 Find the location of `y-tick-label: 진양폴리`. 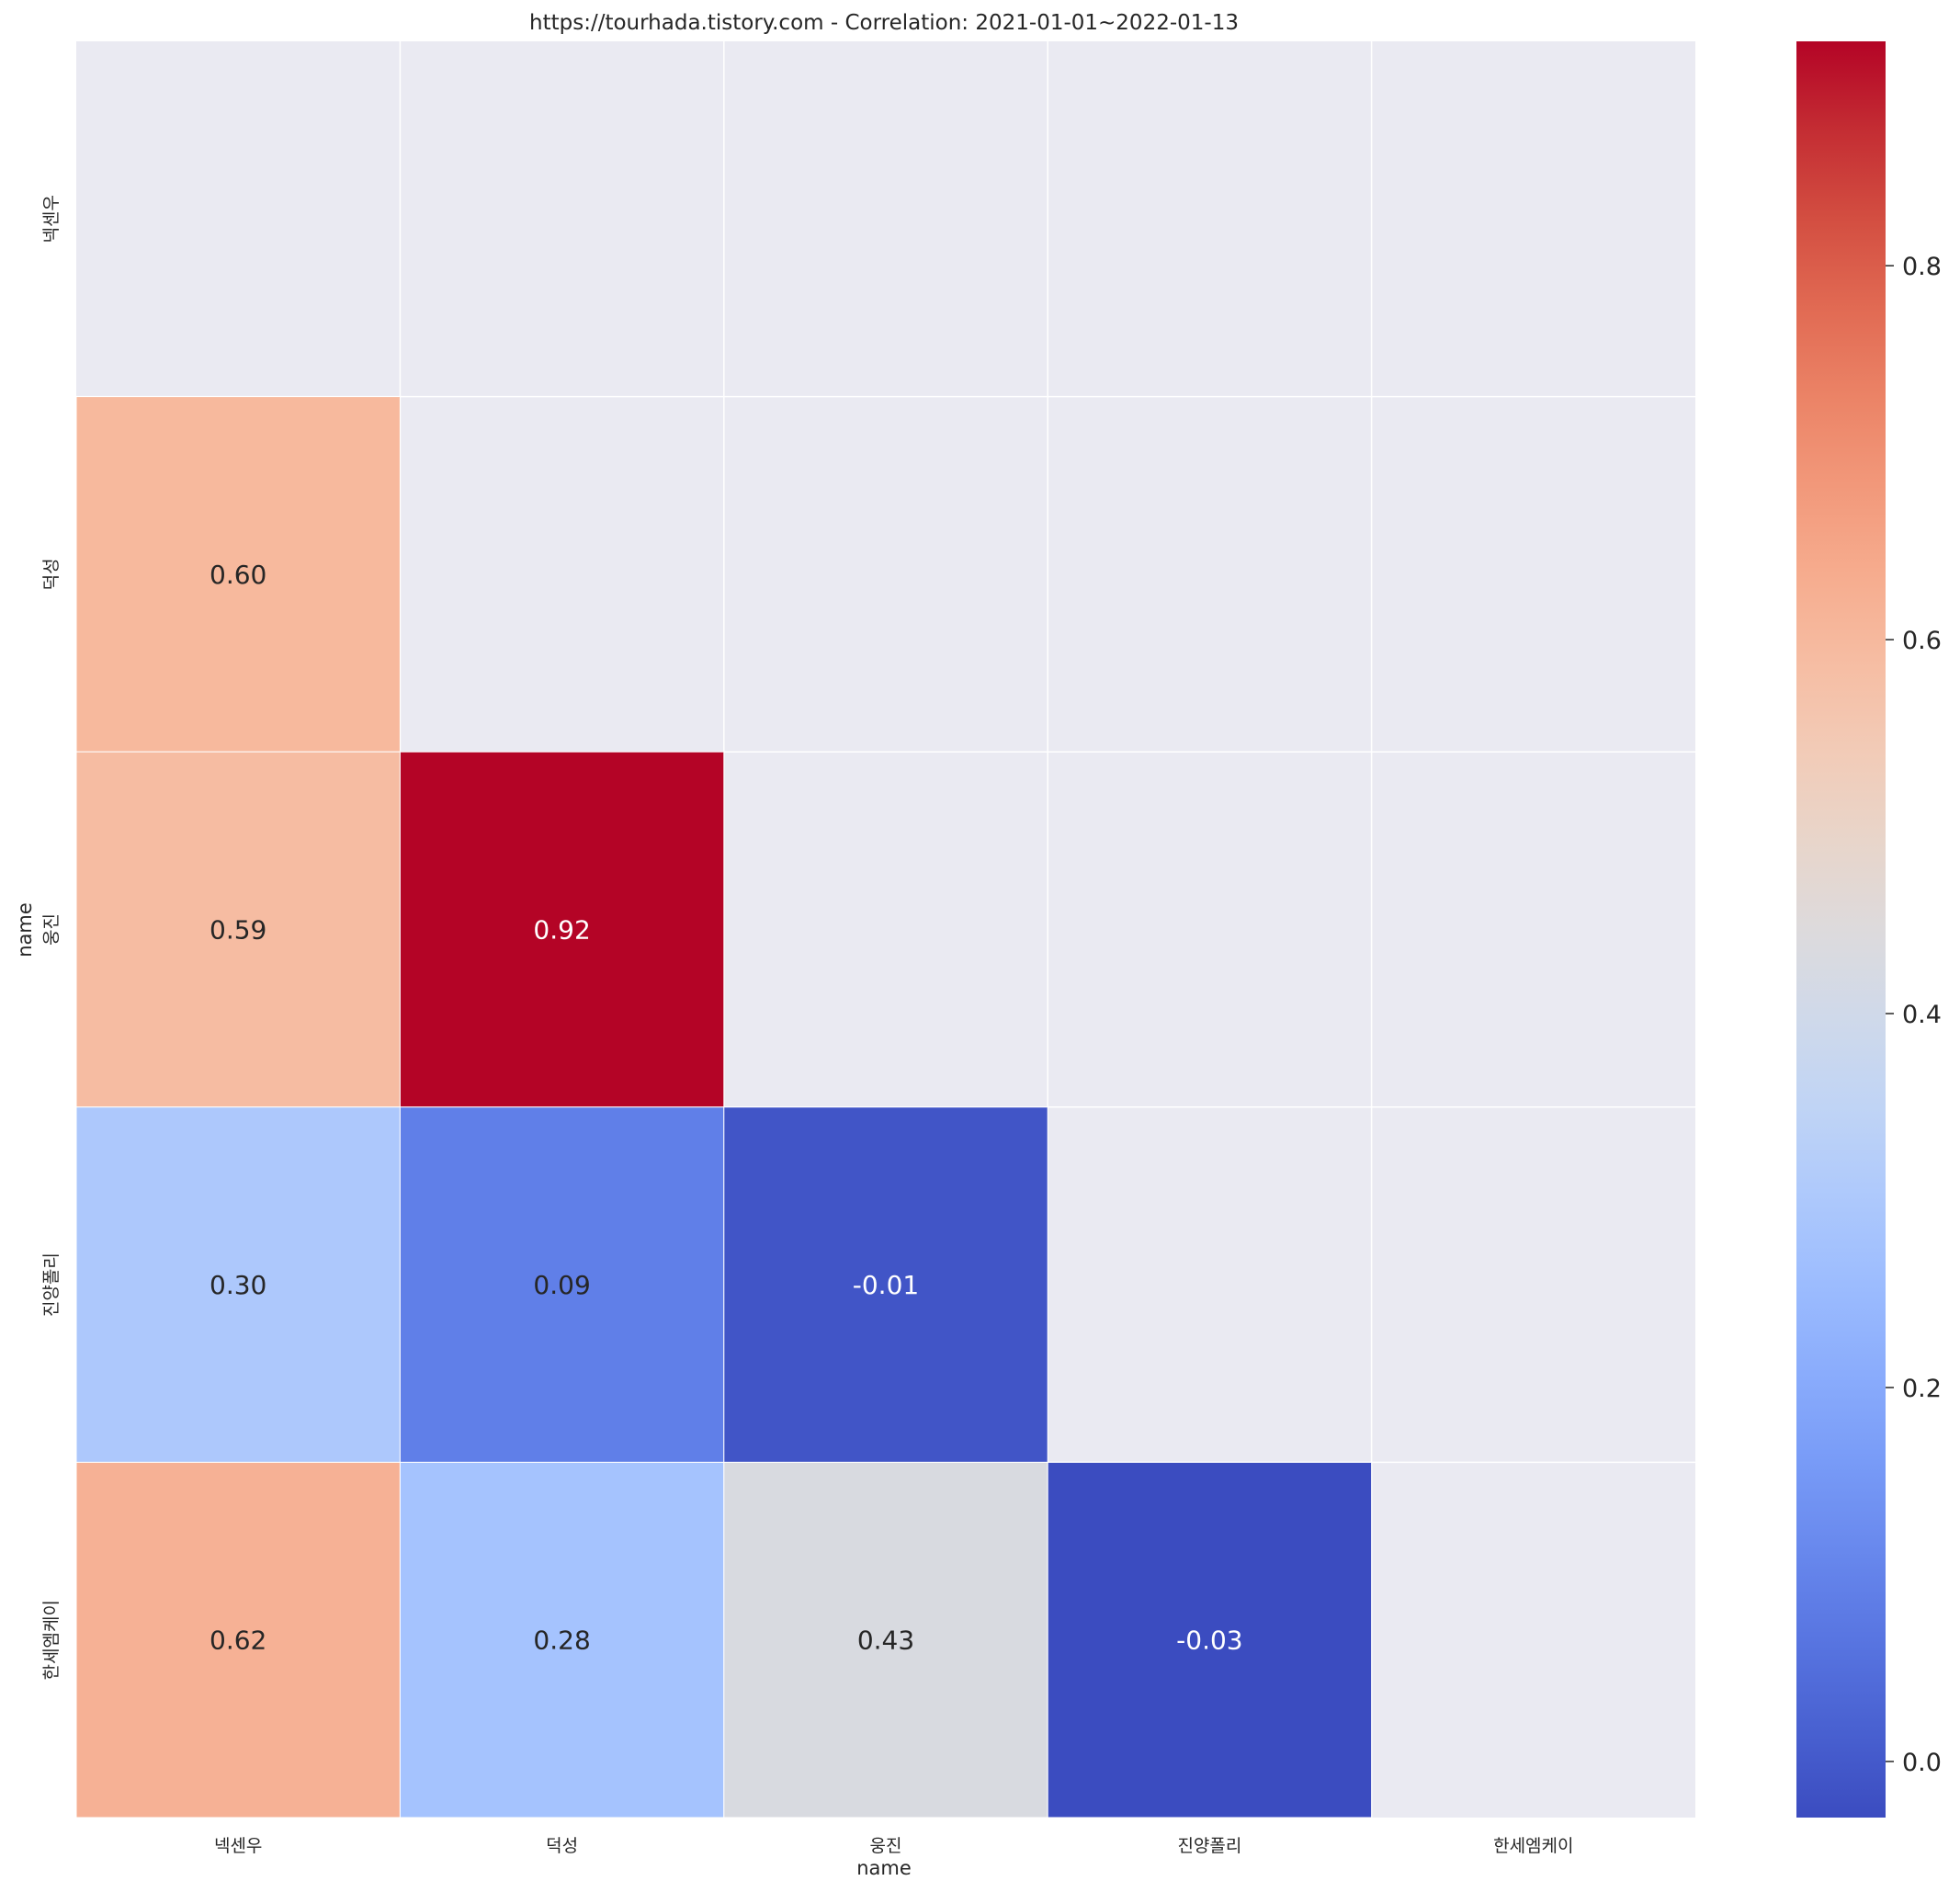

y-tick-label: 진양폴리 is located at coordinates (52, 1284).